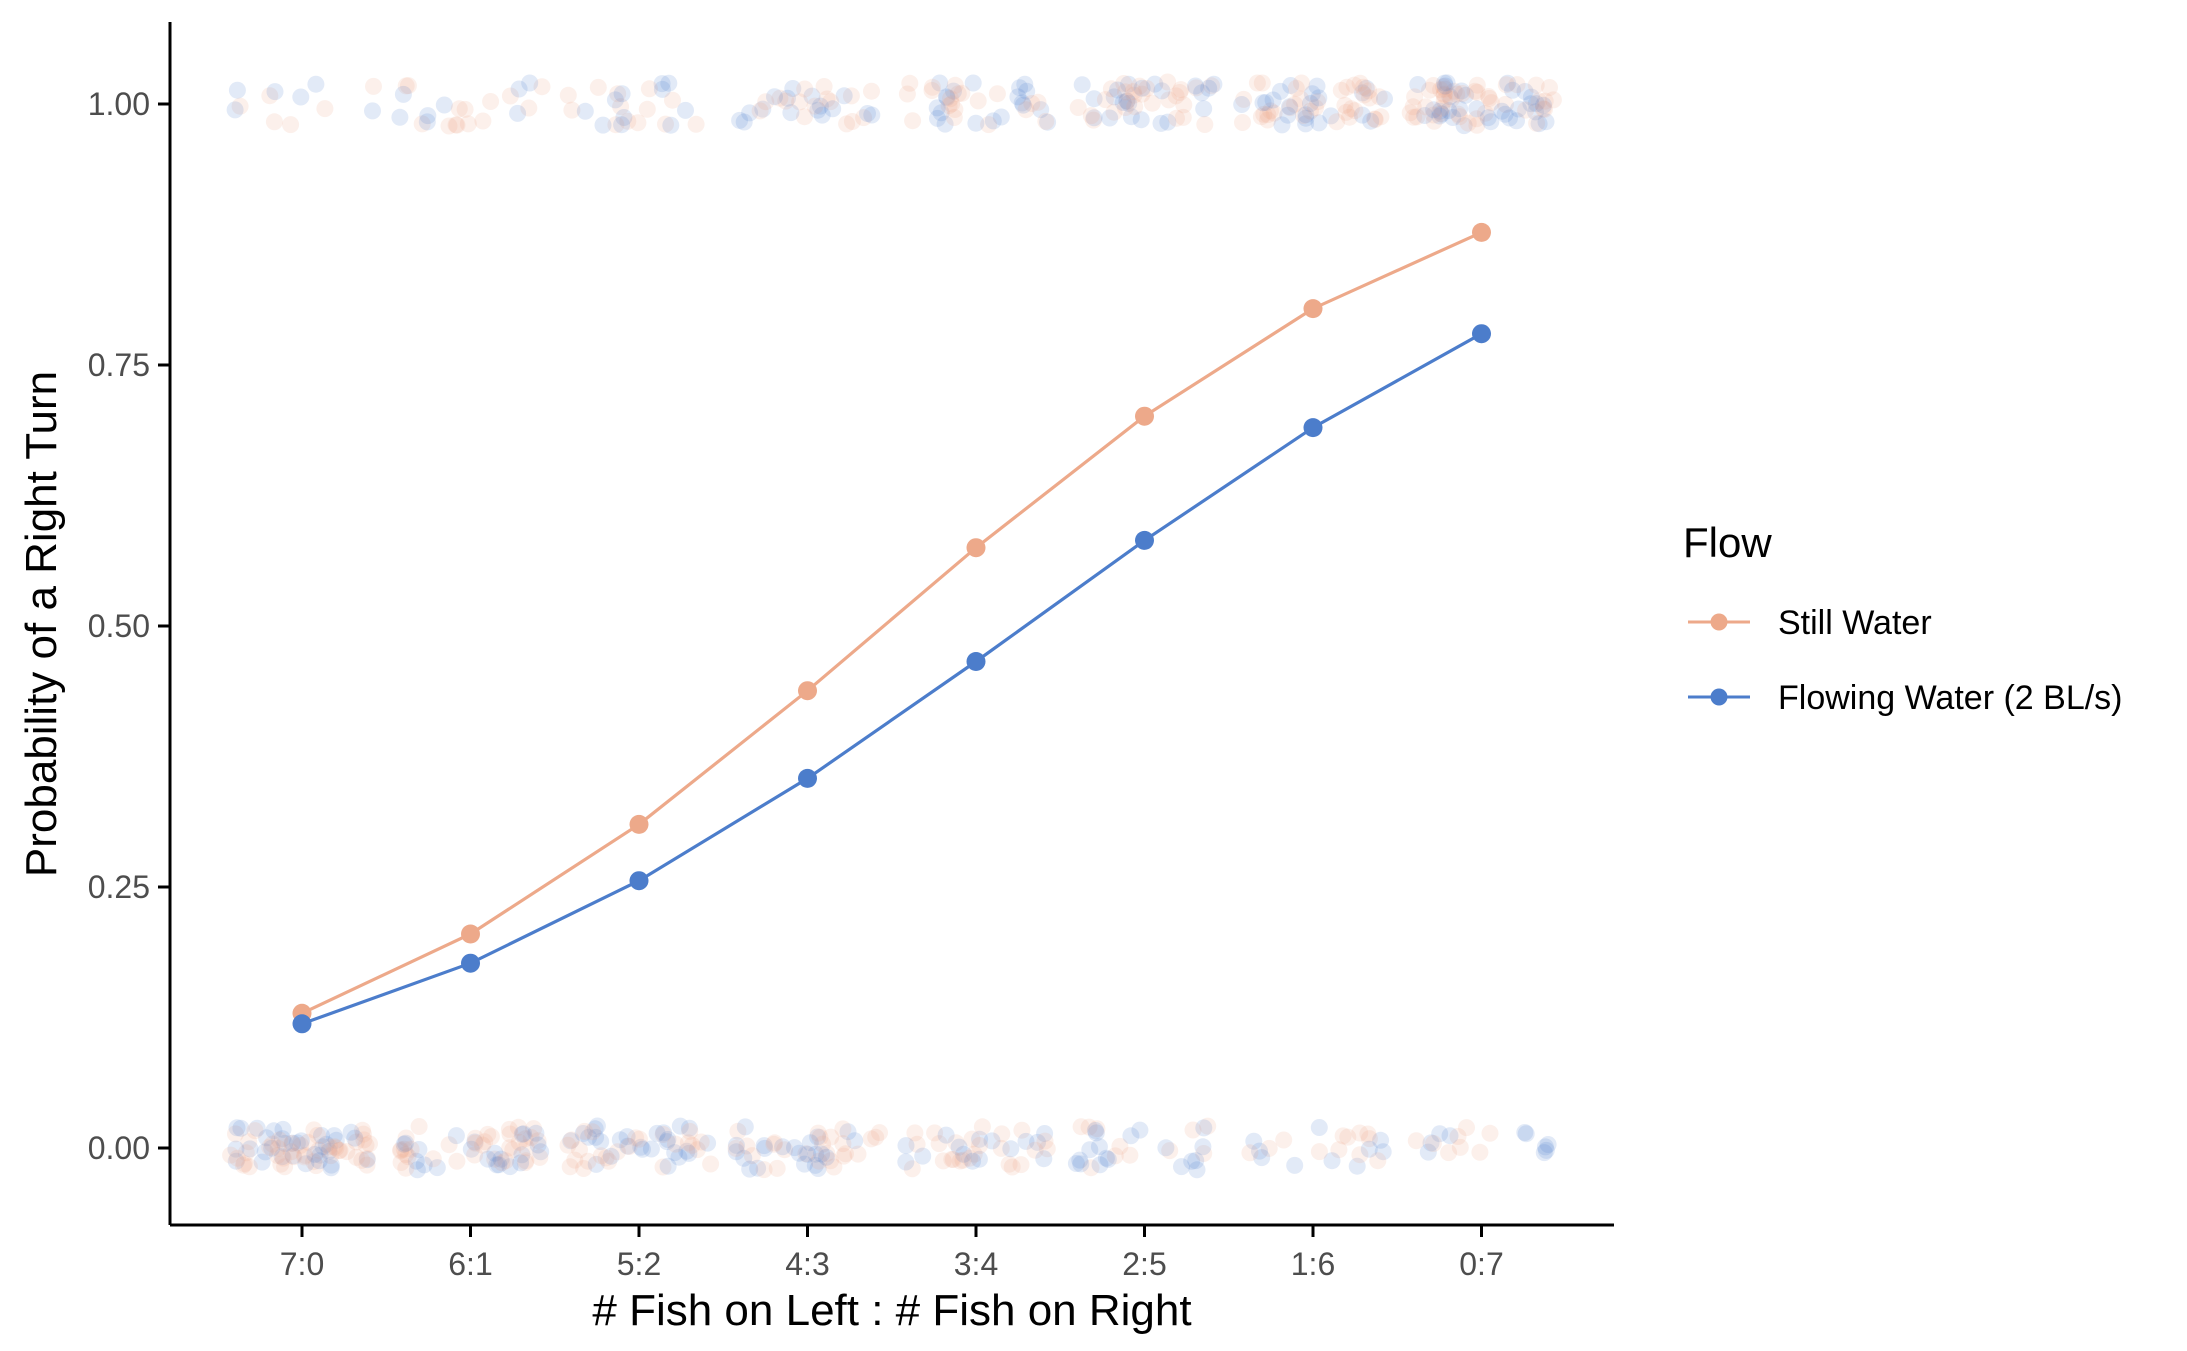 This screenshot has height=1351, width=2187. What do you see at coordinates (1719, 622) in the screenshot?
I see `legend-marker-still-water` at bounding box center [1719, 622].